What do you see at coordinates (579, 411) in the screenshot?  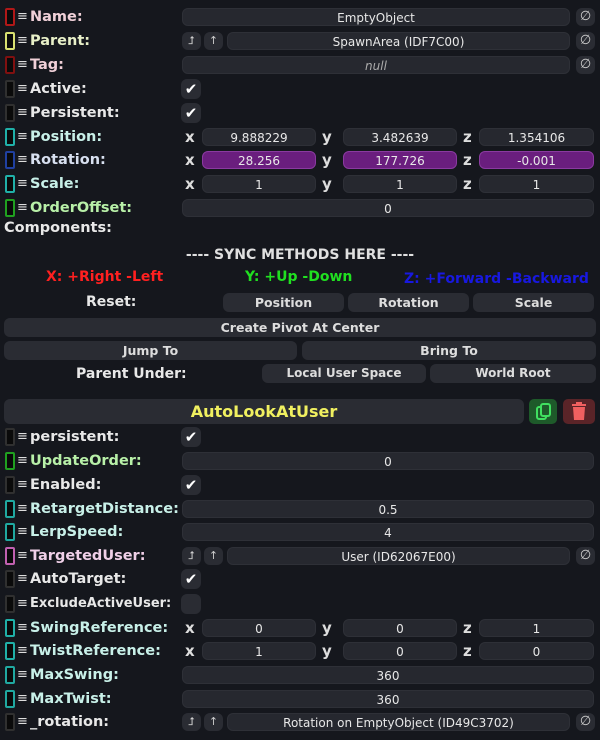 I see `delete-component-button` at bounding box center [579, 411].